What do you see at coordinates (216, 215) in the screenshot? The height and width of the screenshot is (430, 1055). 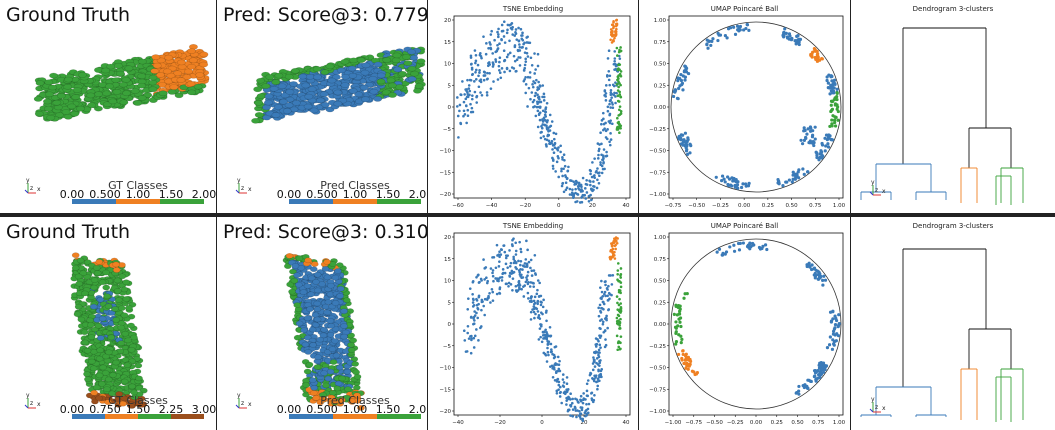 I see `col-separator` at bounding box center [216, 215].